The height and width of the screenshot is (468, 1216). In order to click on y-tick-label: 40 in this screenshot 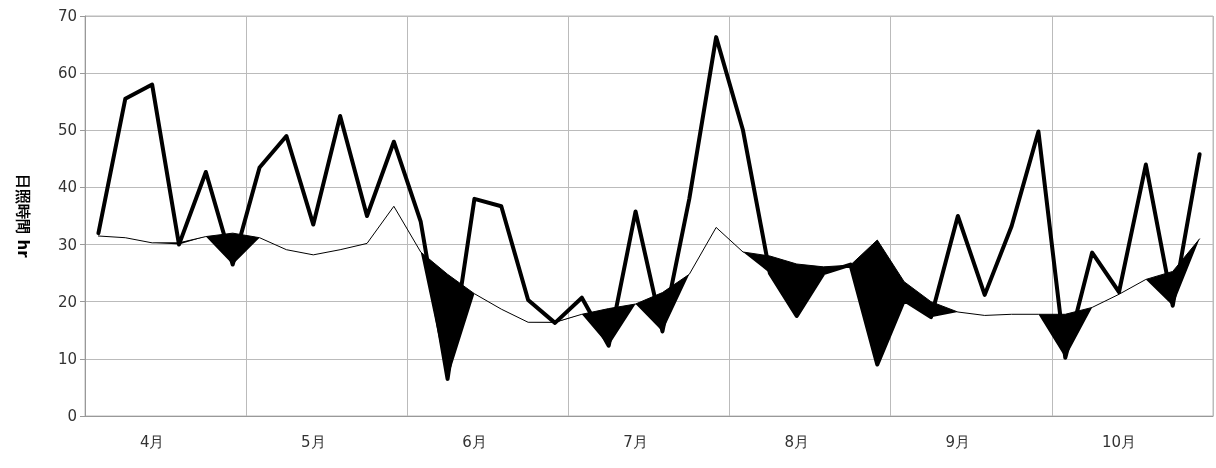, I will do `click(67, 187)`.